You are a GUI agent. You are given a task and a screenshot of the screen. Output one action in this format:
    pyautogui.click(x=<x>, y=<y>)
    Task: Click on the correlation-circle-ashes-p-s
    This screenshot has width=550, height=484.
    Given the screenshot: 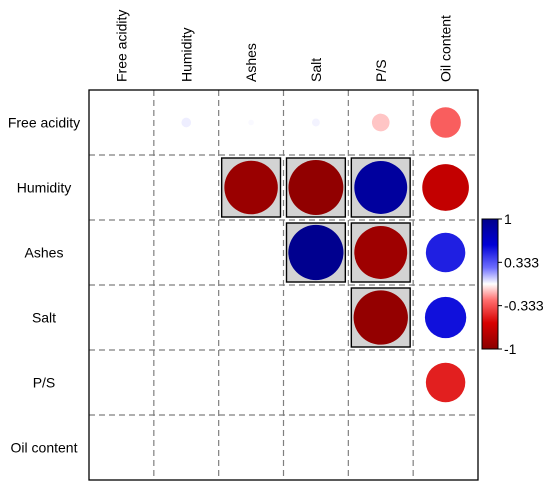 What is the action you would take?
    pyautogui.click(x=381, y=252)
    